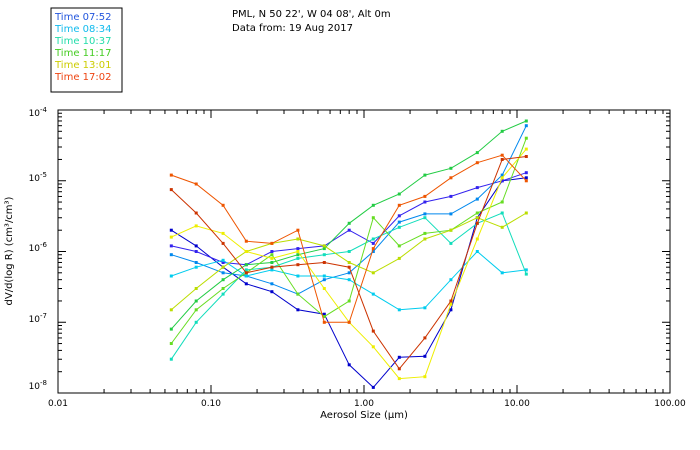 This screenshot has height=450, width=700. Describe the element at coordinates (211, 404) in the screenshot. I see `x-tick-label: 0.10` at that location.